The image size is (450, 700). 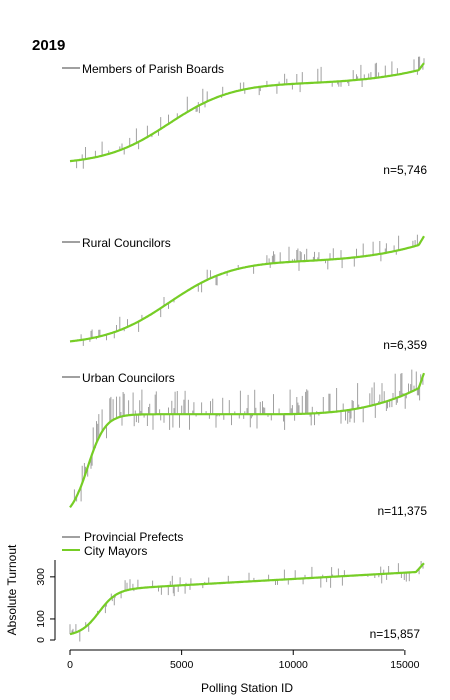 What do you see at coordinates (405, 345) in the screenshot?
I see `n-annotation: n=6,359` at bounding box center [405, 345].